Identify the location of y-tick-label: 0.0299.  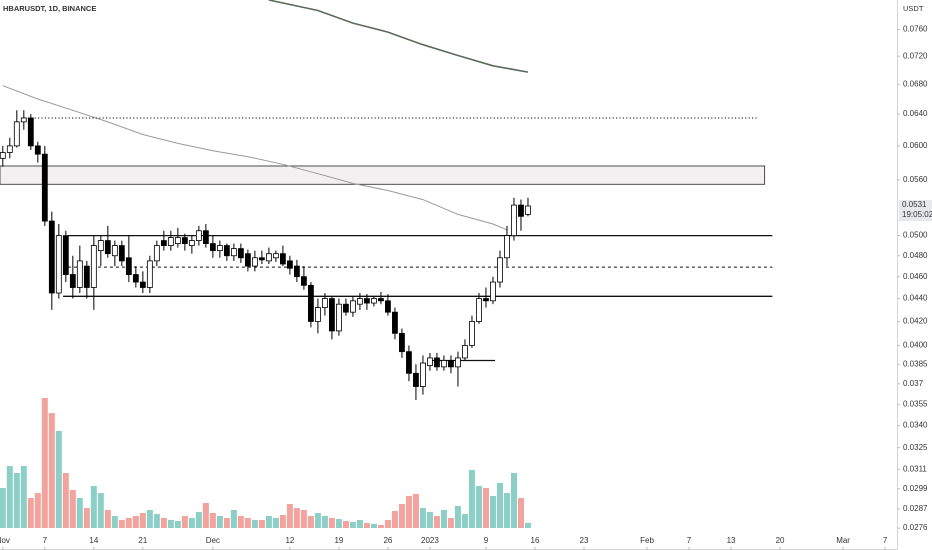
(915, 488).